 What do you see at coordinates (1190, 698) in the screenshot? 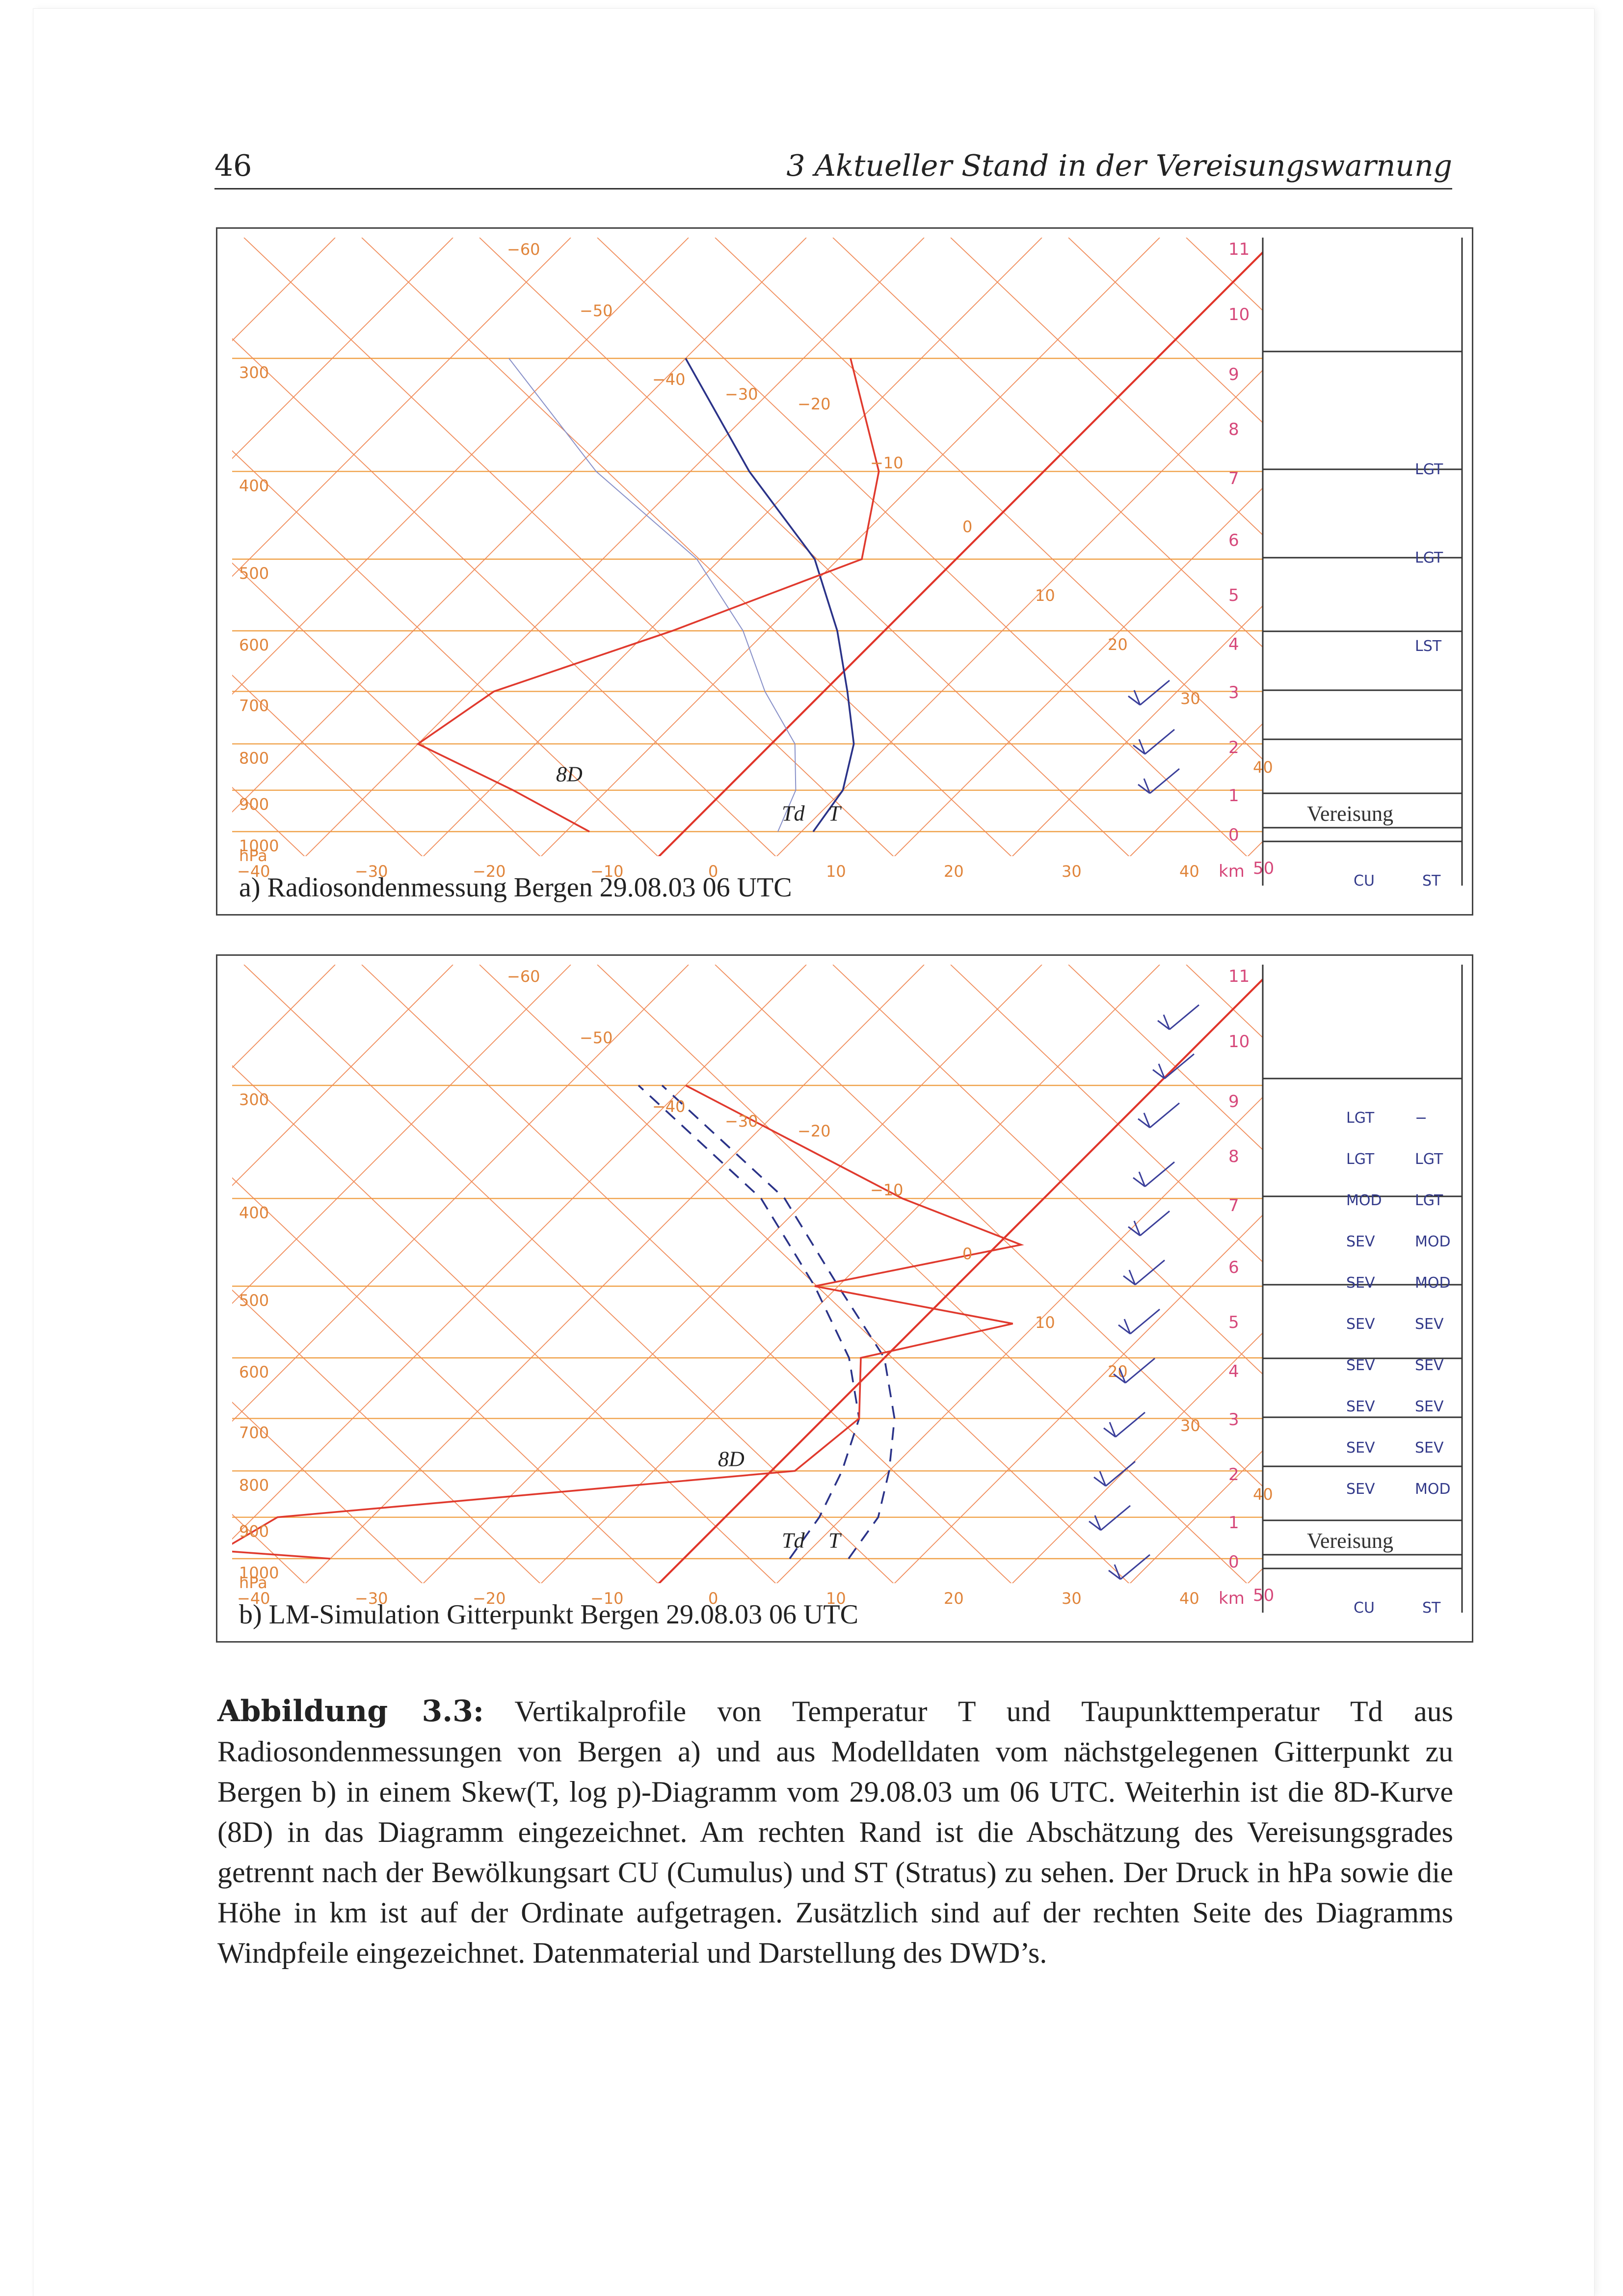
I see `isotherm-label: 30` at bounding box center [1190, 698].